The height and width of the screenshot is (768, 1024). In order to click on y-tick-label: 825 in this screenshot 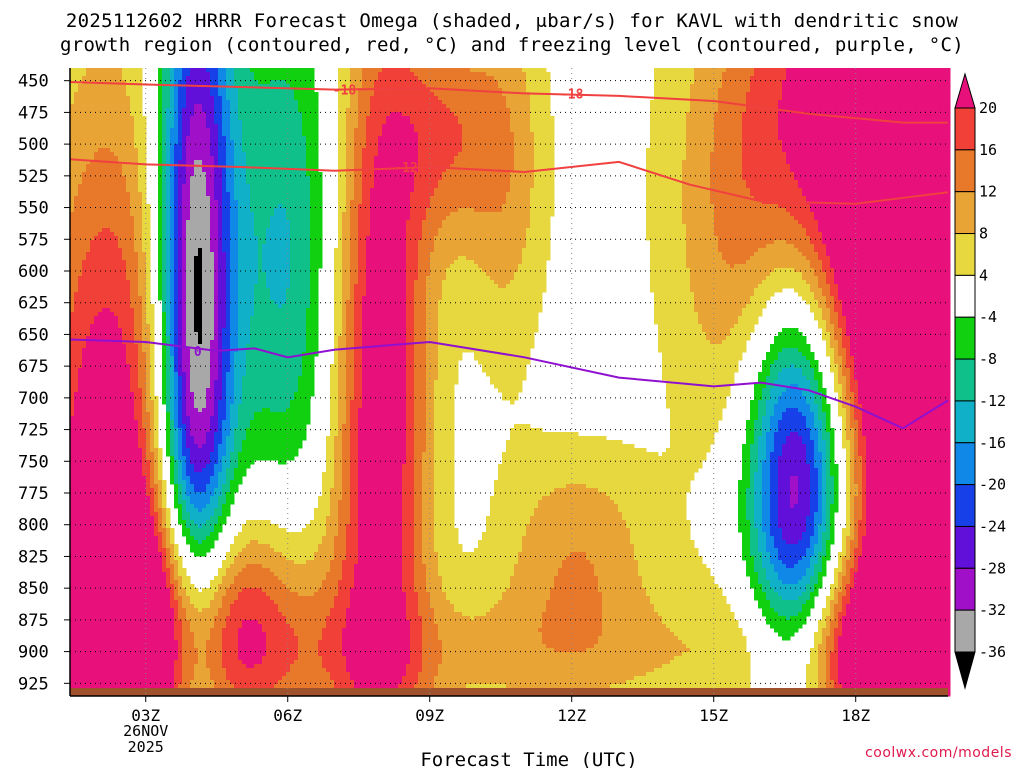, I will do `click(33, 557)`.